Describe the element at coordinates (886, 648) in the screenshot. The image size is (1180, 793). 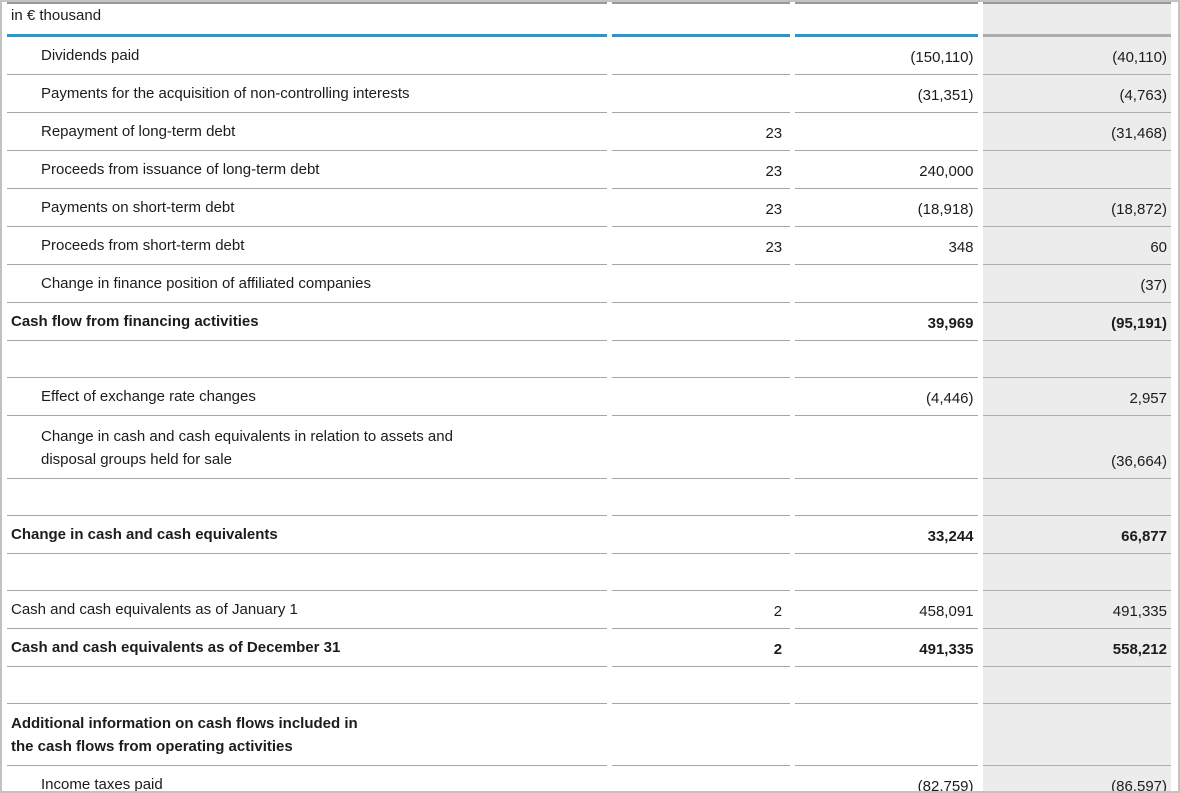
I see `row-value-current-year: 491,335` at that location.